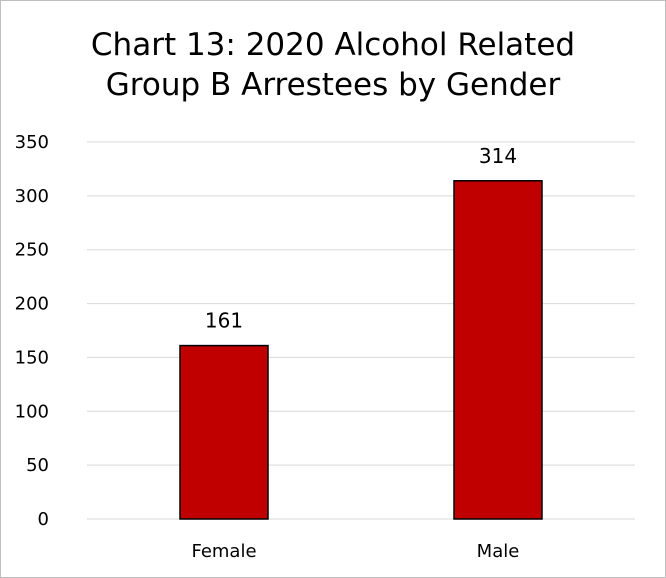  I want to click on x-tick-label-male: Male, so click(498, 551).